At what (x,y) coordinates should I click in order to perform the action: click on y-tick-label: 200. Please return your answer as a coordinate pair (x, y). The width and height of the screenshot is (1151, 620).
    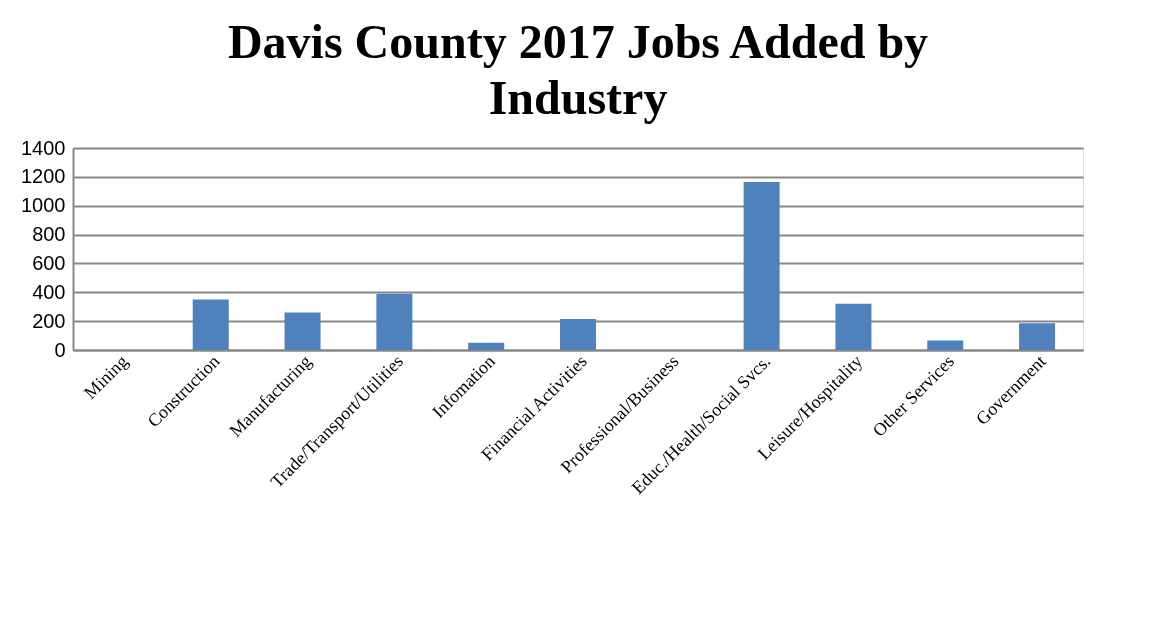
    Looking at the image, I should click on (49, 320).